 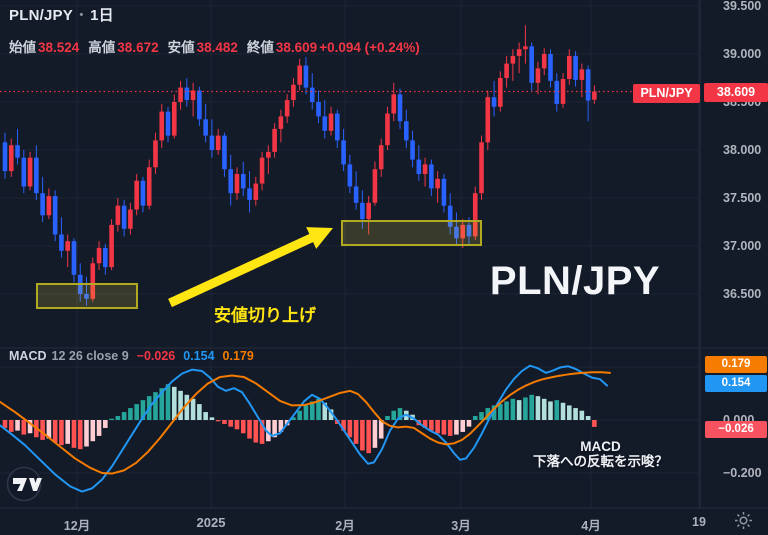 What do you see at coordinates (24, 484) in the screenshot?
I see `tradingview-logo` at bounding box center [24, 484].